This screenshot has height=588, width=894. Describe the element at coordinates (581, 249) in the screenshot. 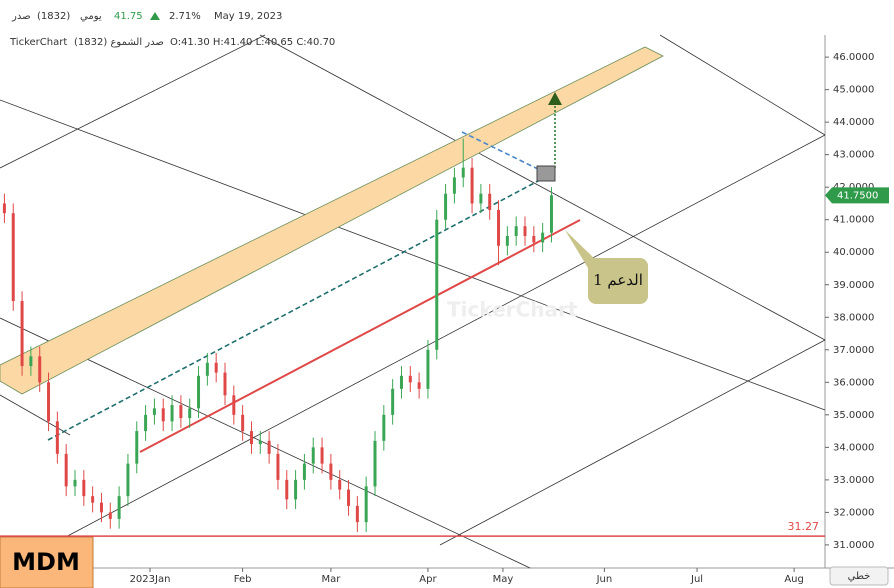

I see `callout-pointer` at that location.